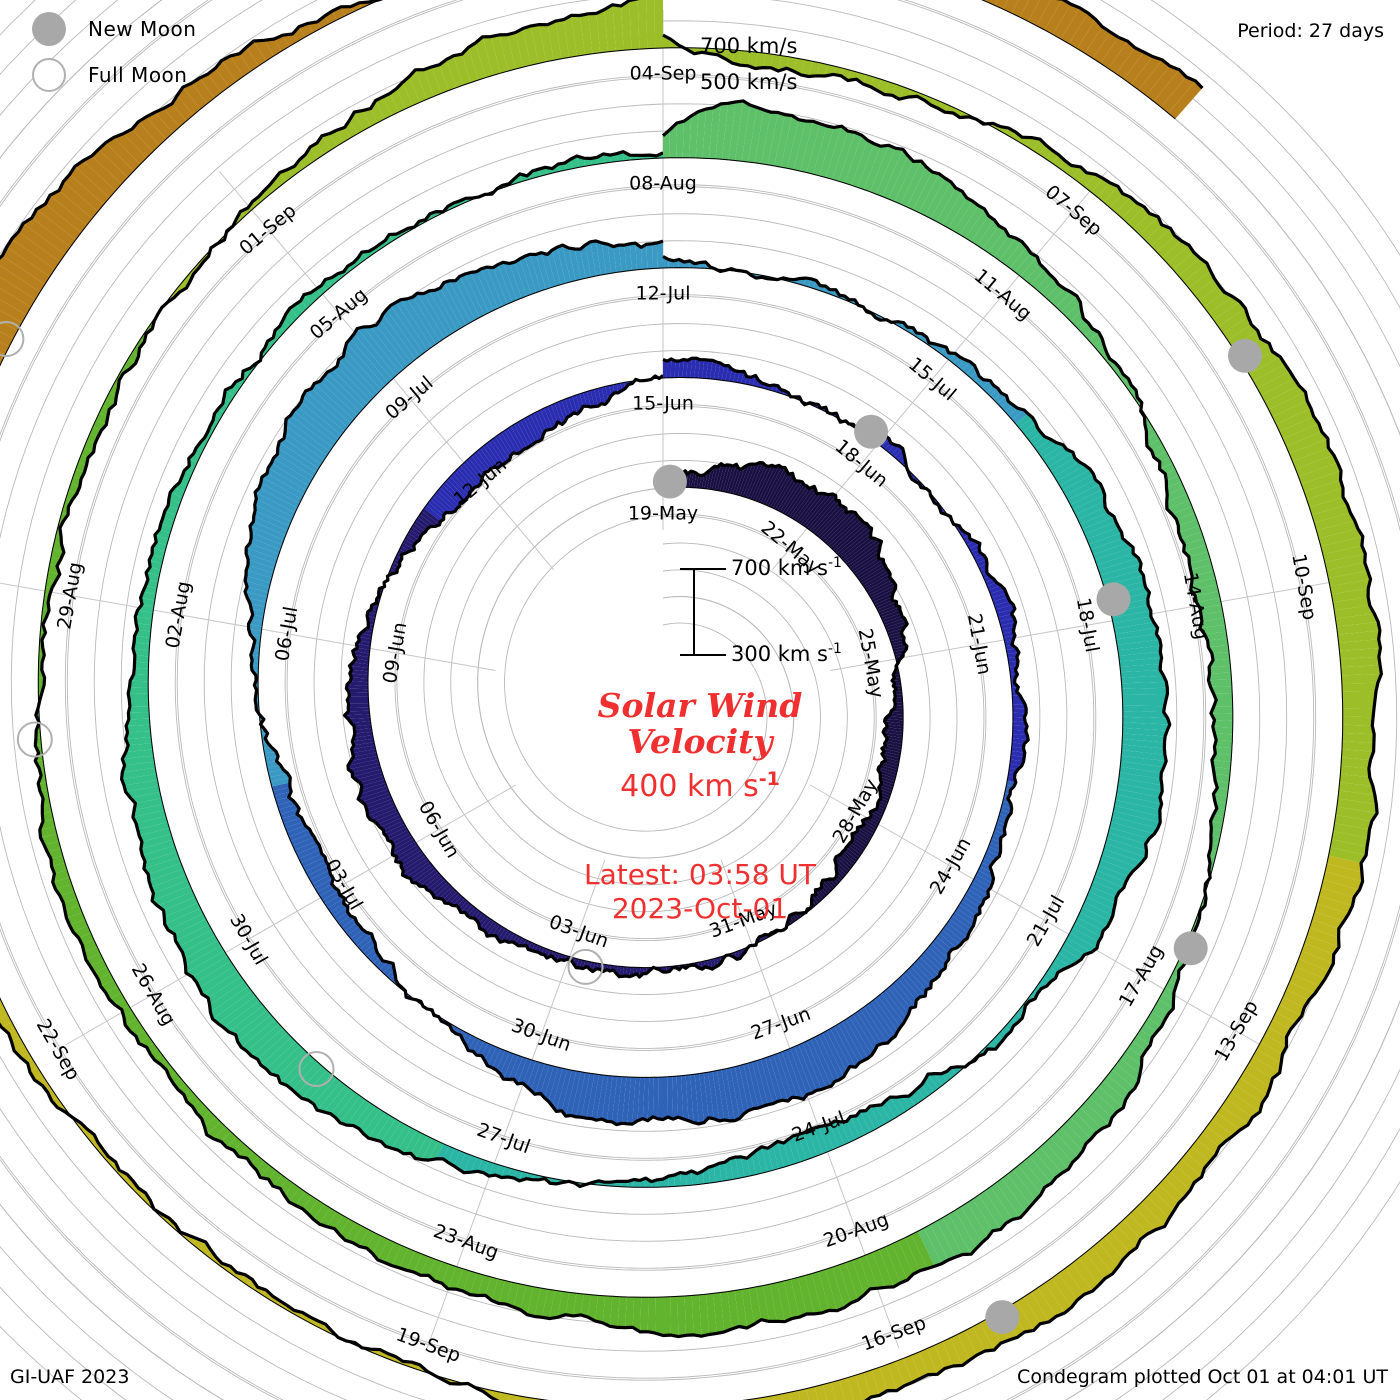 The image size is (1400, 1400). What do you see at coordinates (700, 724) in the screenshot?
I see `page-title: Solar Wind Velocity` at bounding box center [700, 724].